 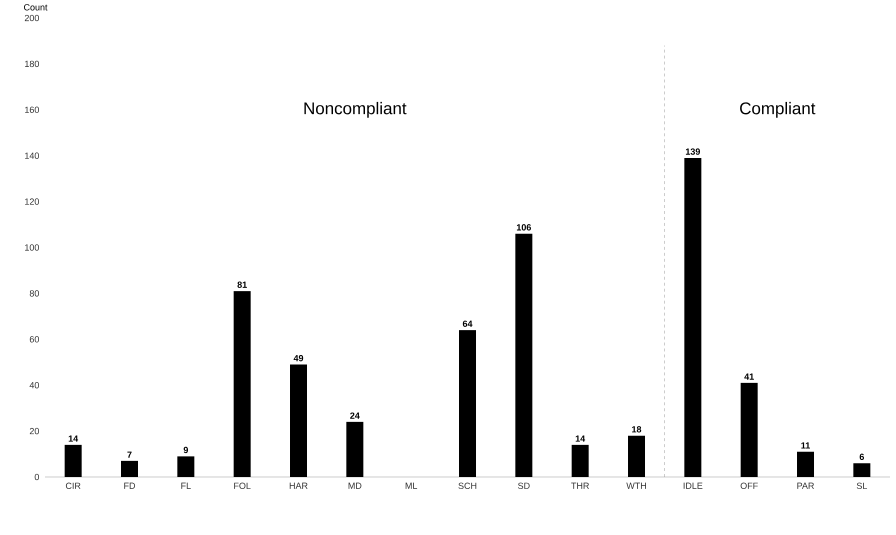 I want to click on data-label: 24, so click(x=355, y=415).